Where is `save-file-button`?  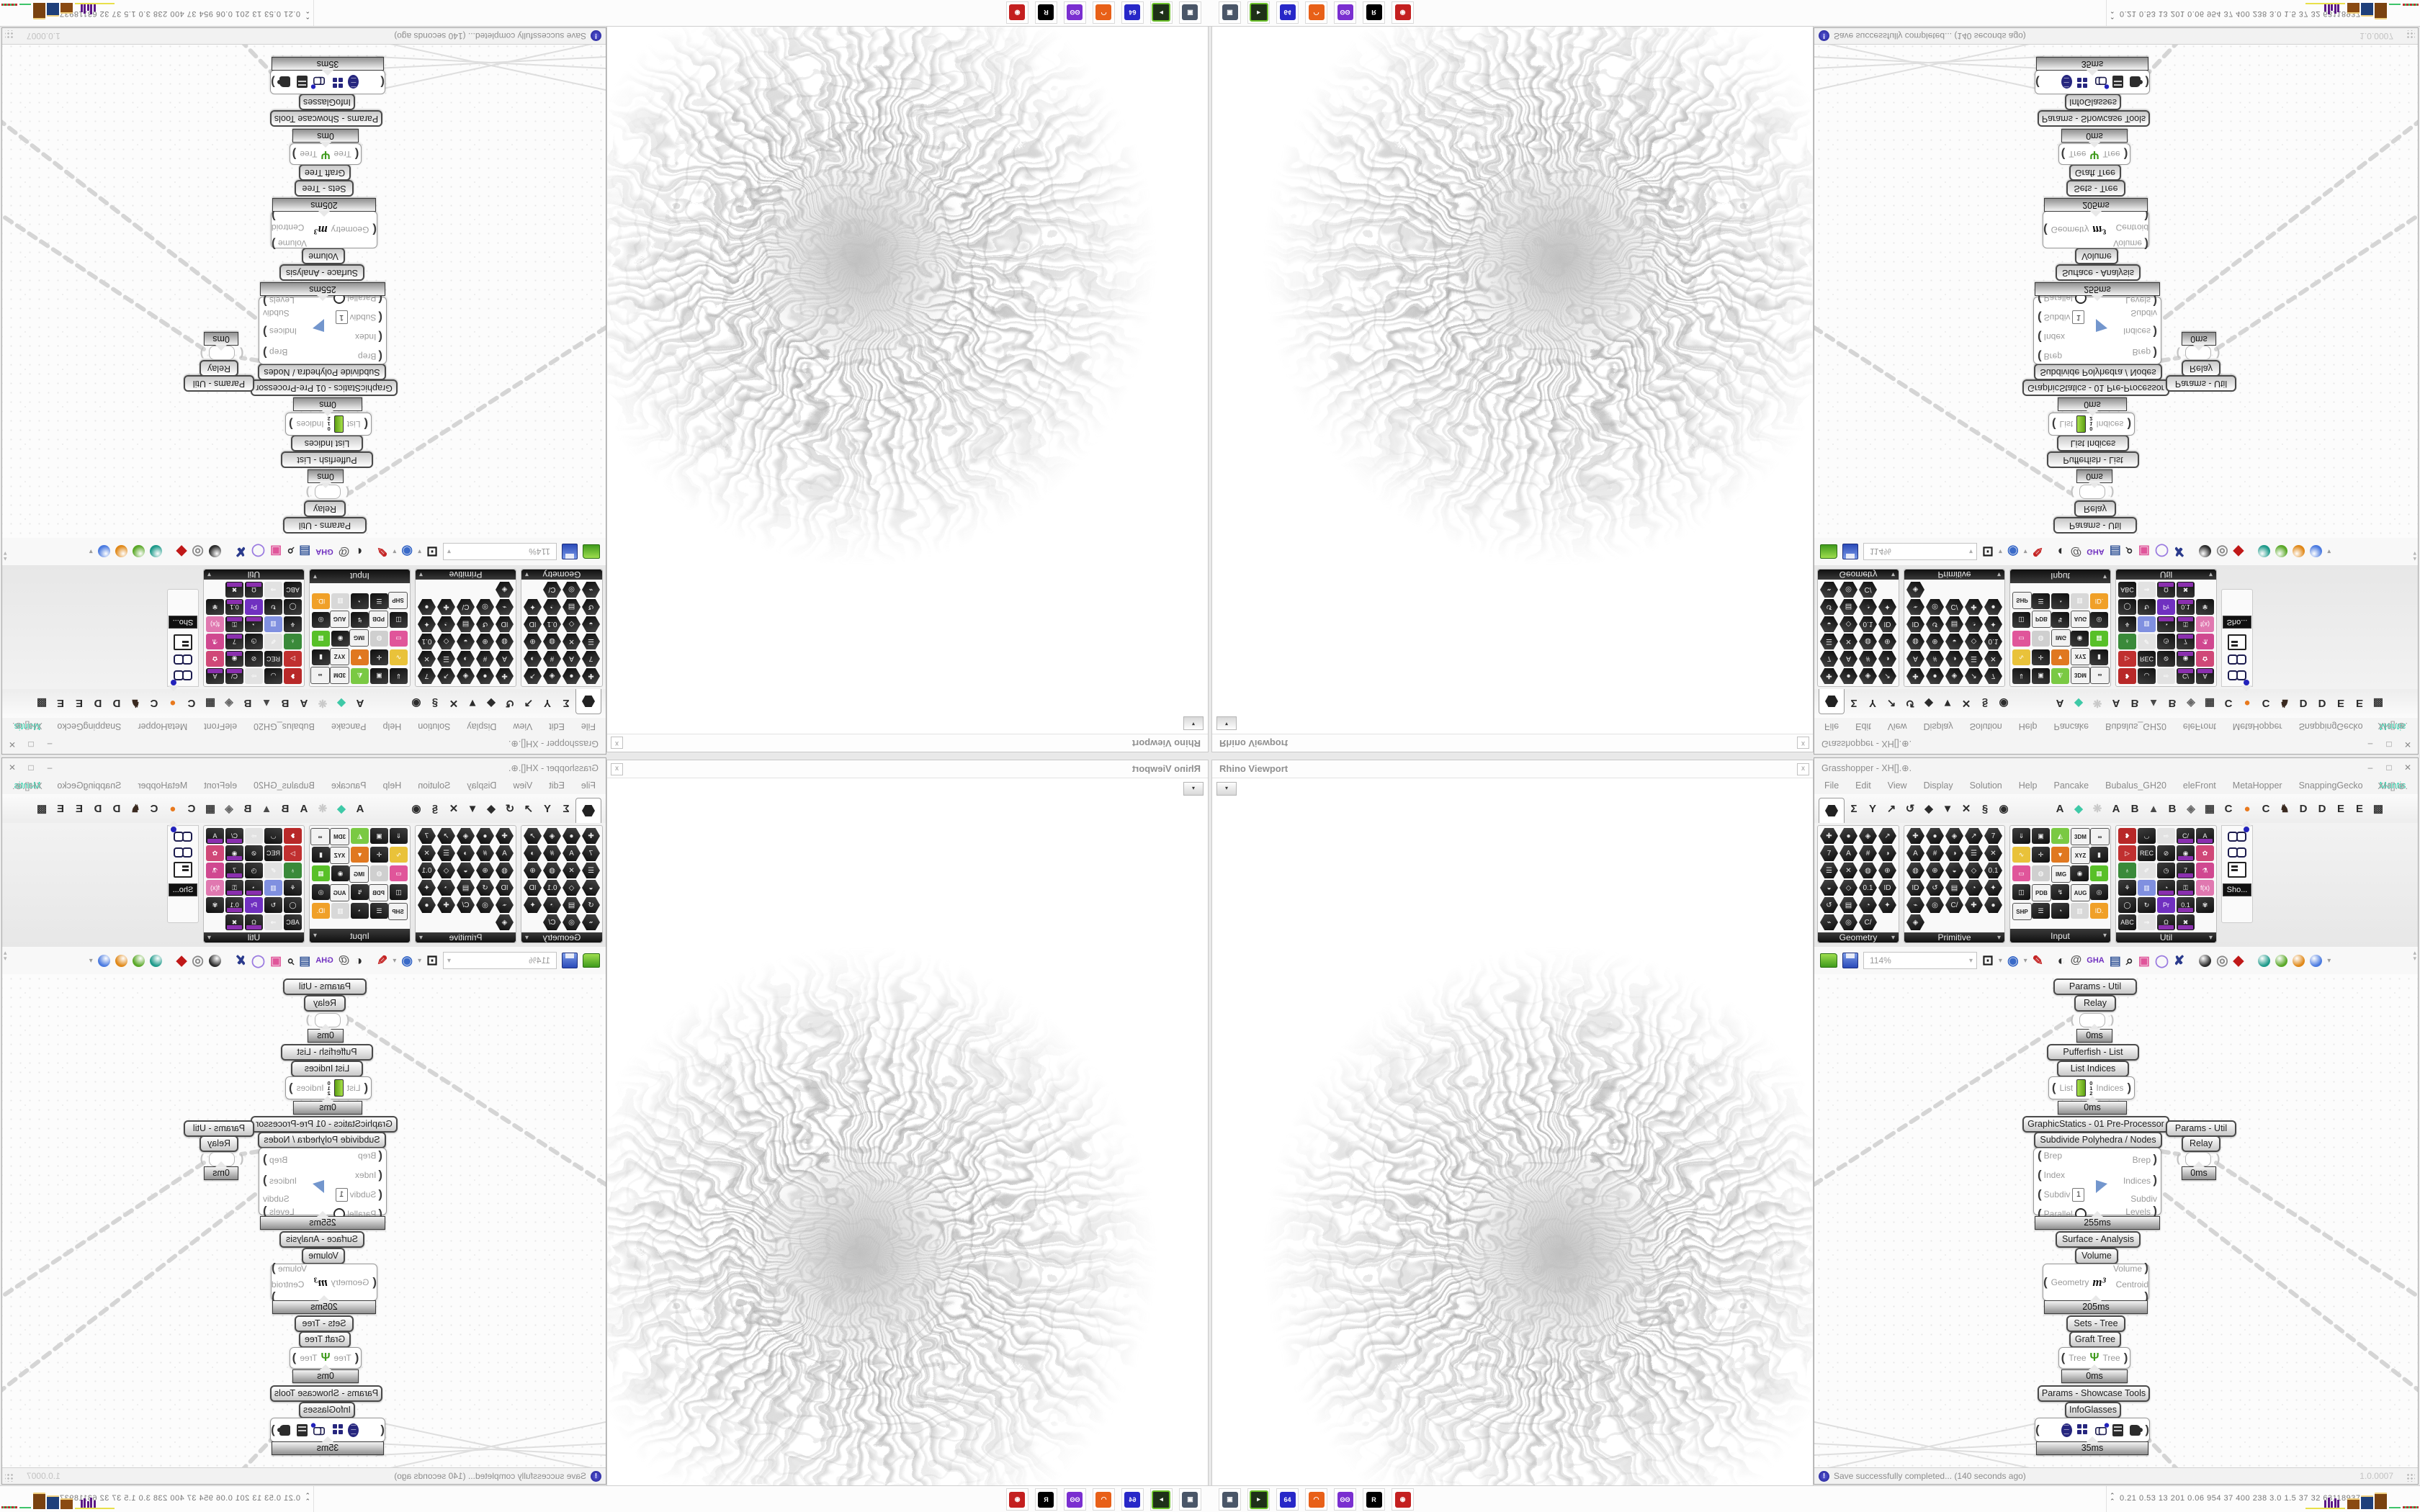 save-file-button is located at coordinates (1850, 551).